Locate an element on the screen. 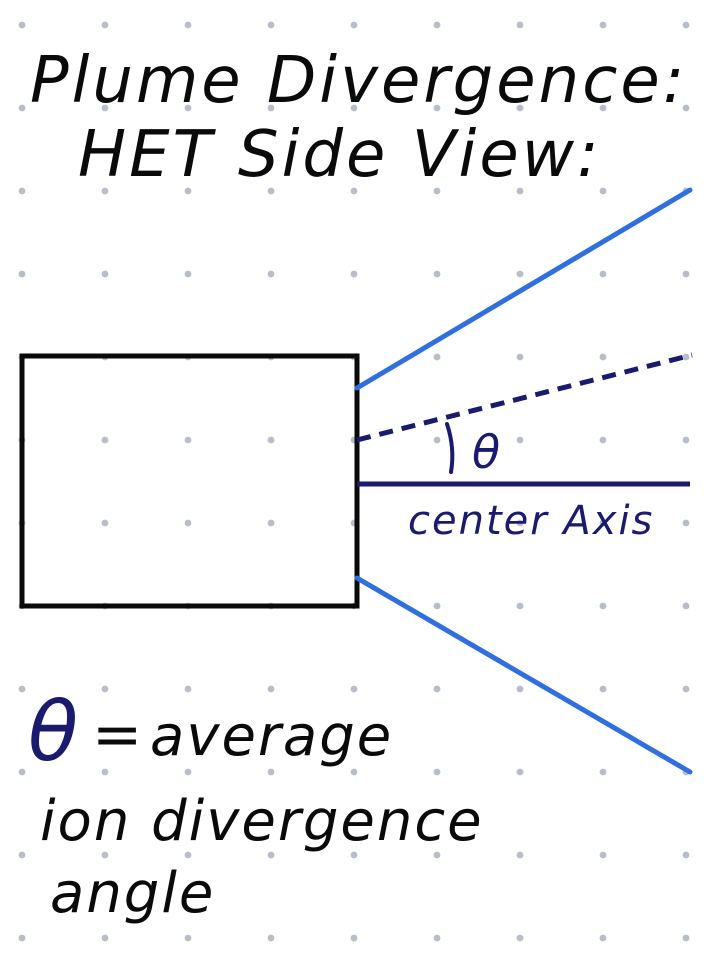 The width and height of the screenshot is (724, 972). angle-arc is located at coordinates (450, 448).